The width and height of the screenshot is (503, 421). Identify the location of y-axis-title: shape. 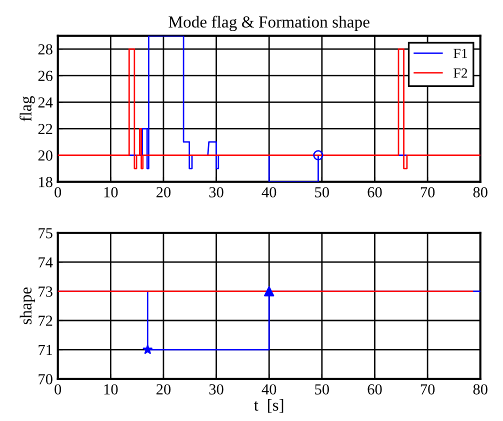
(27, 306).